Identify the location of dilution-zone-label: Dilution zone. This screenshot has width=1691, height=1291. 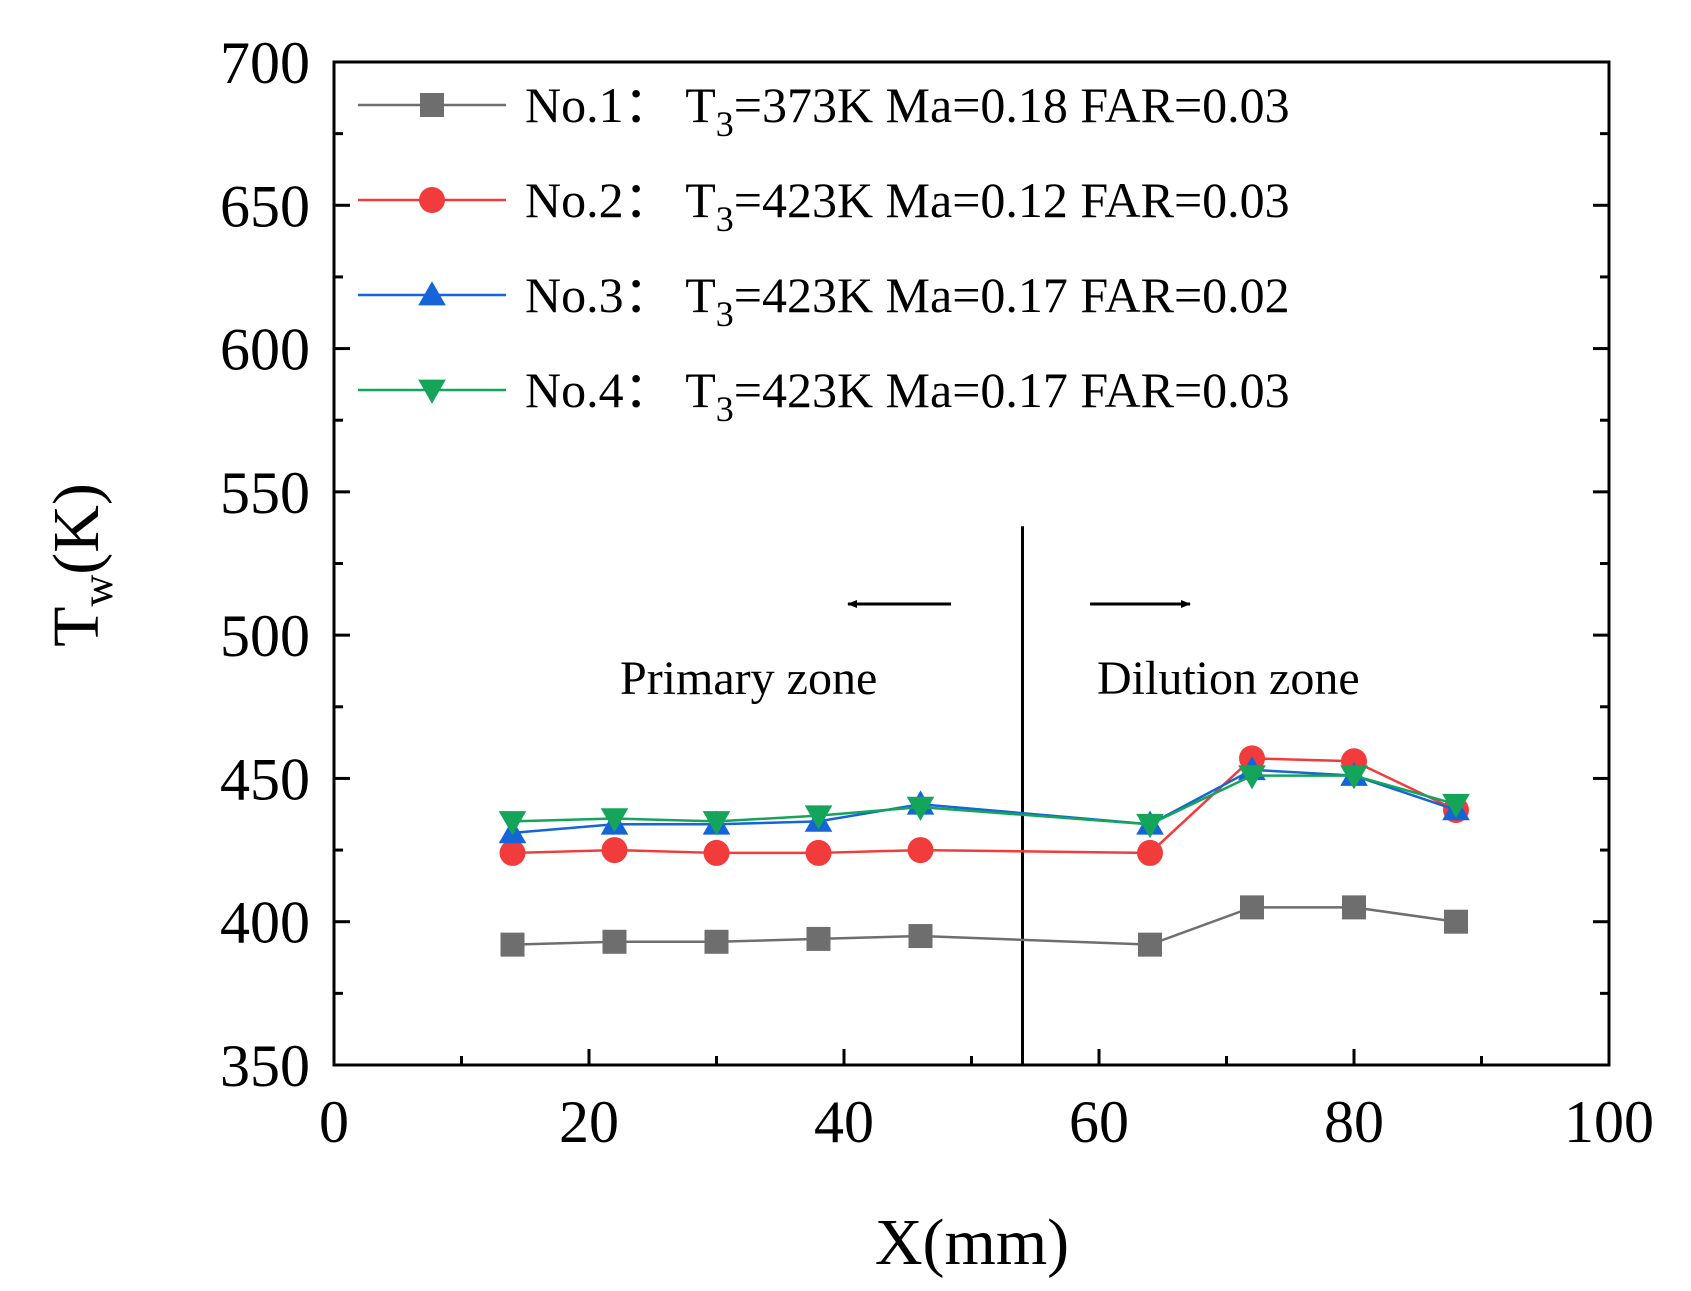
(1228, 678).